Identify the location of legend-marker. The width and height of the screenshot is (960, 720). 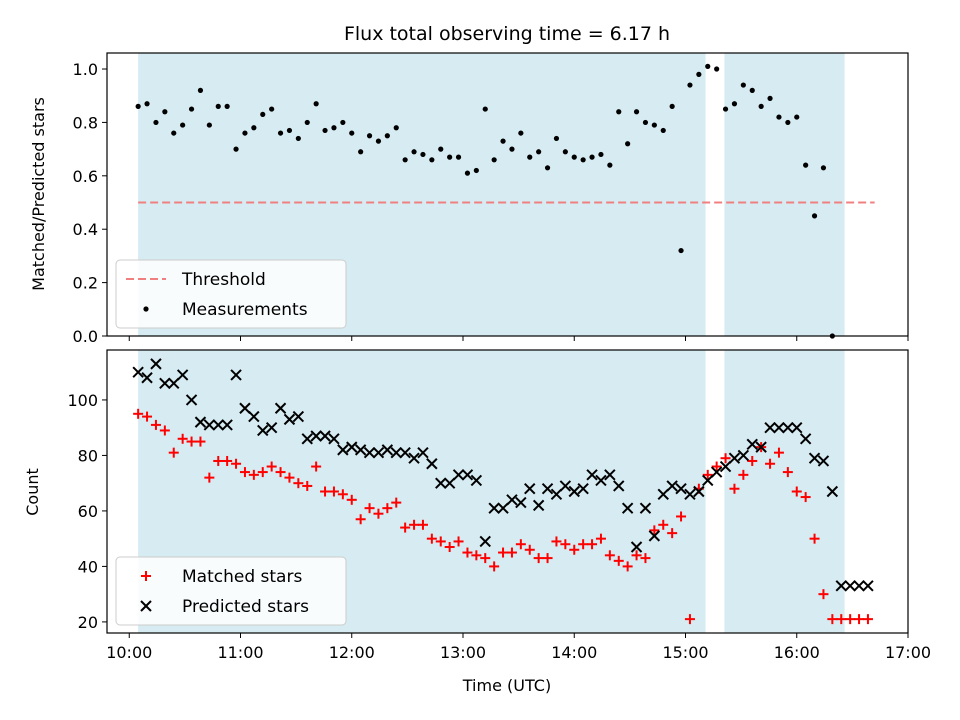
(146, 309).